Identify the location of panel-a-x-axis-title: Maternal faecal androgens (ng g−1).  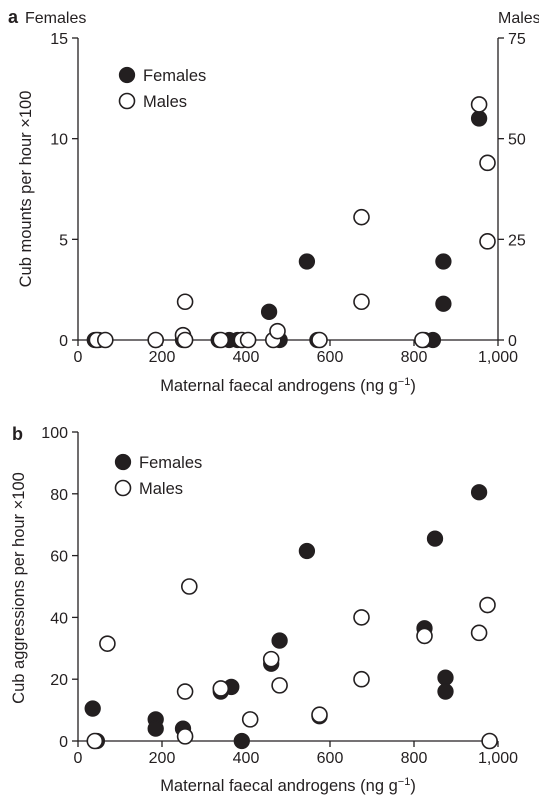
(288, 385).